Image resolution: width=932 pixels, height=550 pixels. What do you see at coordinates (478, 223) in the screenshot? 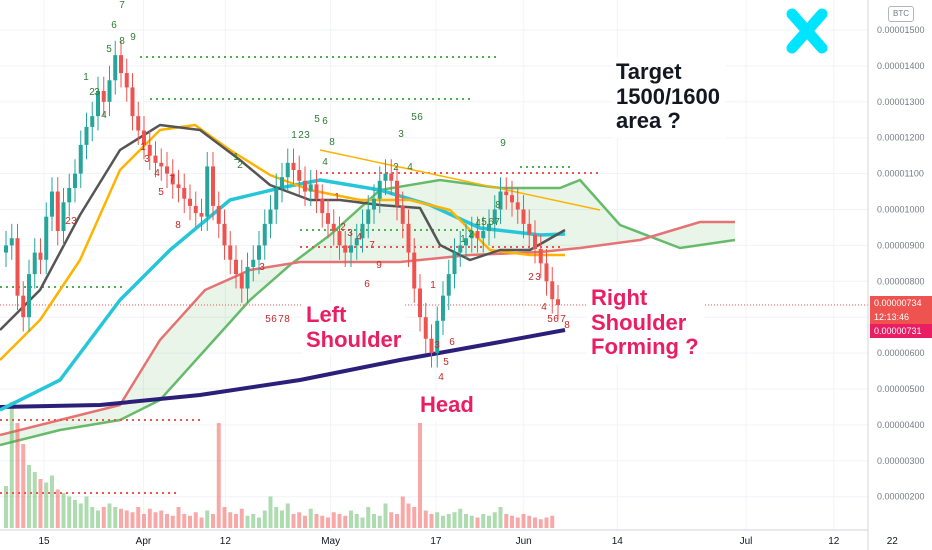
I see `td-label: 4` at bounding box center [478, 223].